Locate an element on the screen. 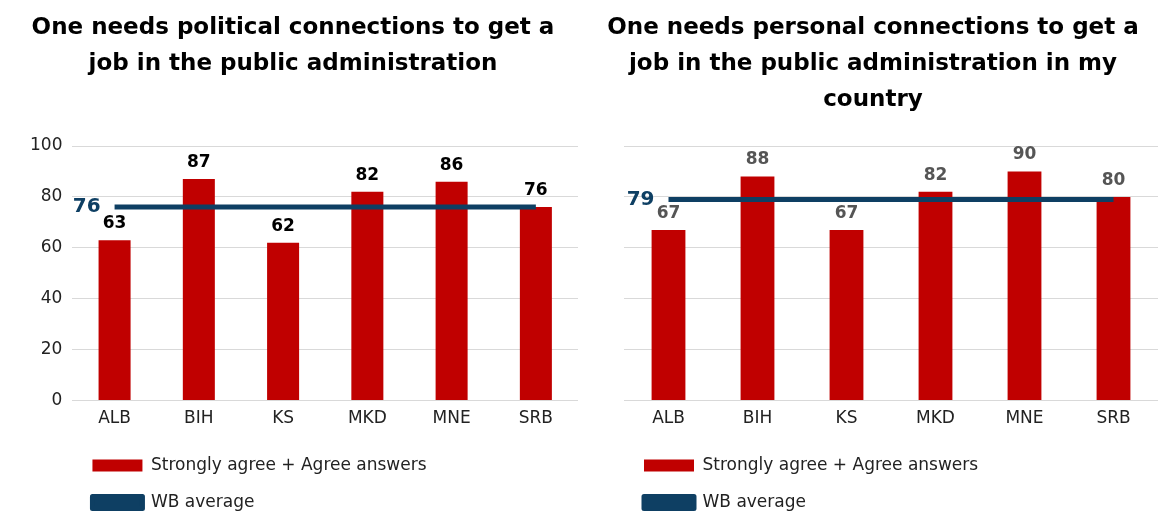 This screenshot has height=530, width=1167. chart-title: One needs political connections to get a job in the public administration is located at coordinates (293, 44).